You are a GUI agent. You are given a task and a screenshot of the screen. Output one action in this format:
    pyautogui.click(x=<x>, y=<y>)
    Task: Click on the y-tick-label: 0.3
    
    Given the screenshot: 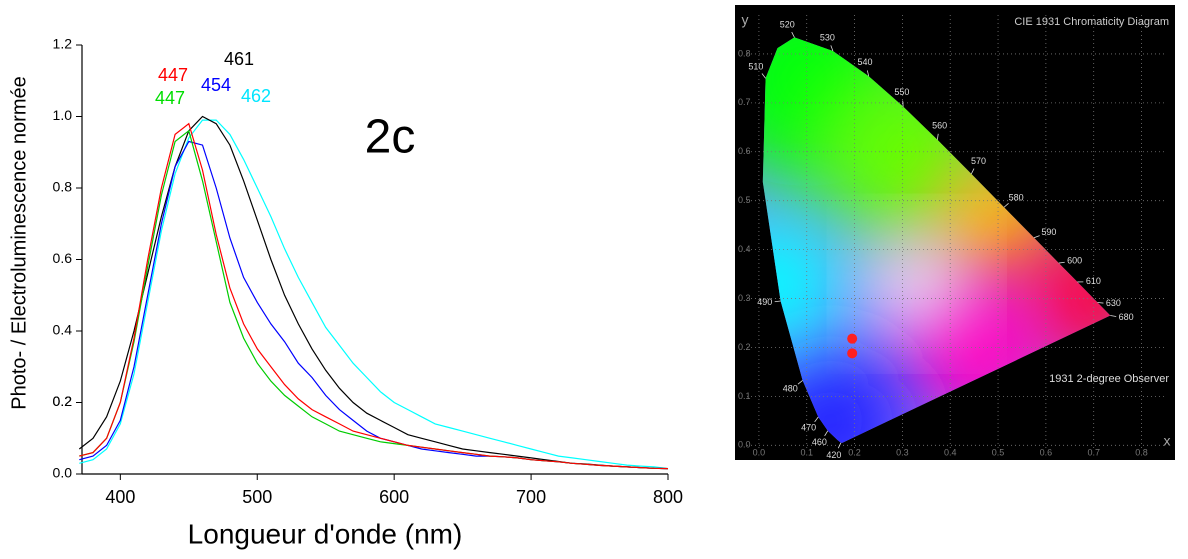 What is the action you would take?
    pyautogui.click(x=744, y=298)
    